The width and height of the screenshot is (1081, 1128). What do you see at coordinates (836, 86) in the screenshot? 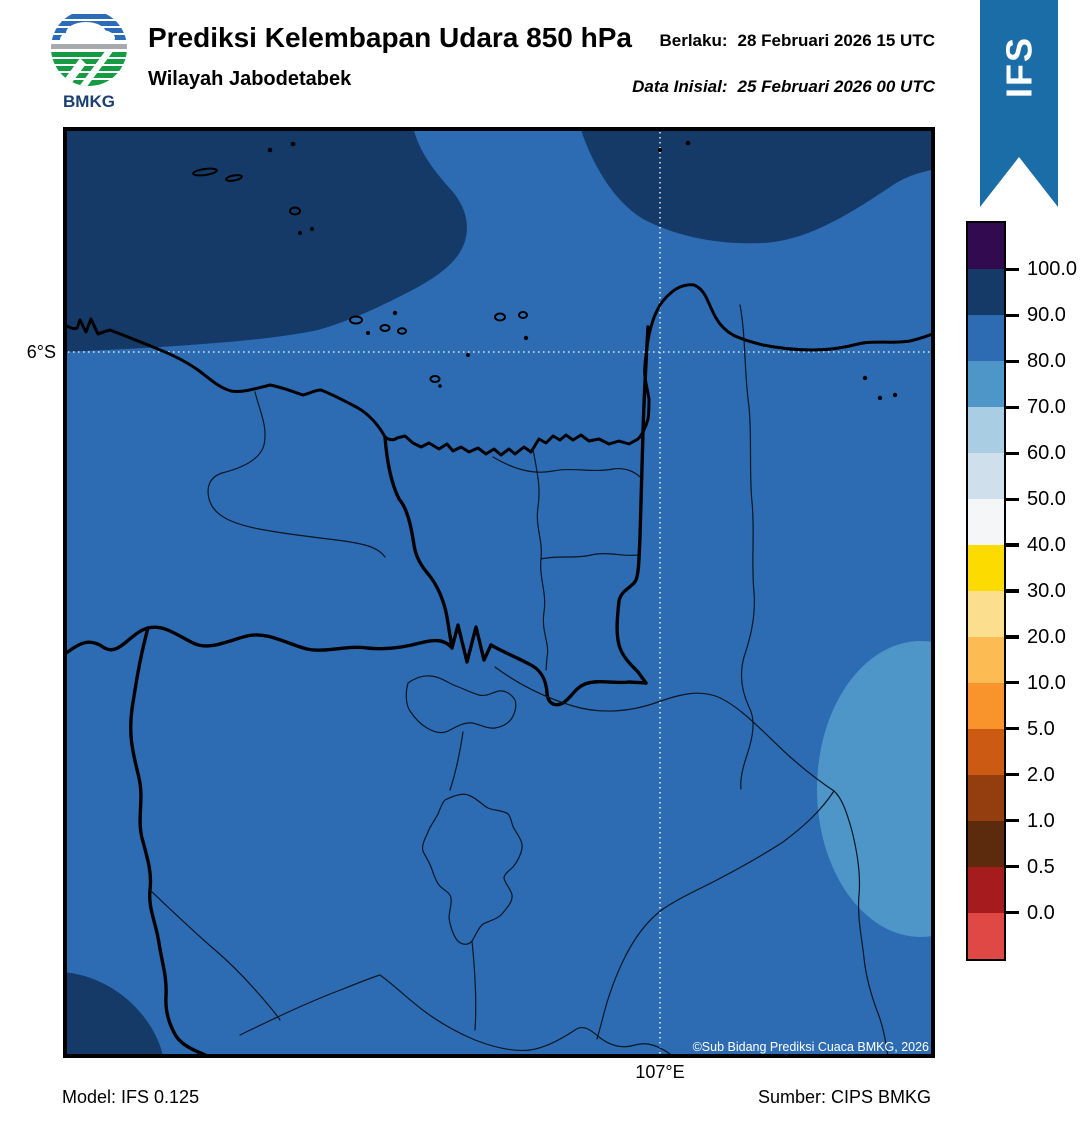
I see `initial-time-value: 25 Februari 2026 00 UTC` at bounding box center [836, 86].